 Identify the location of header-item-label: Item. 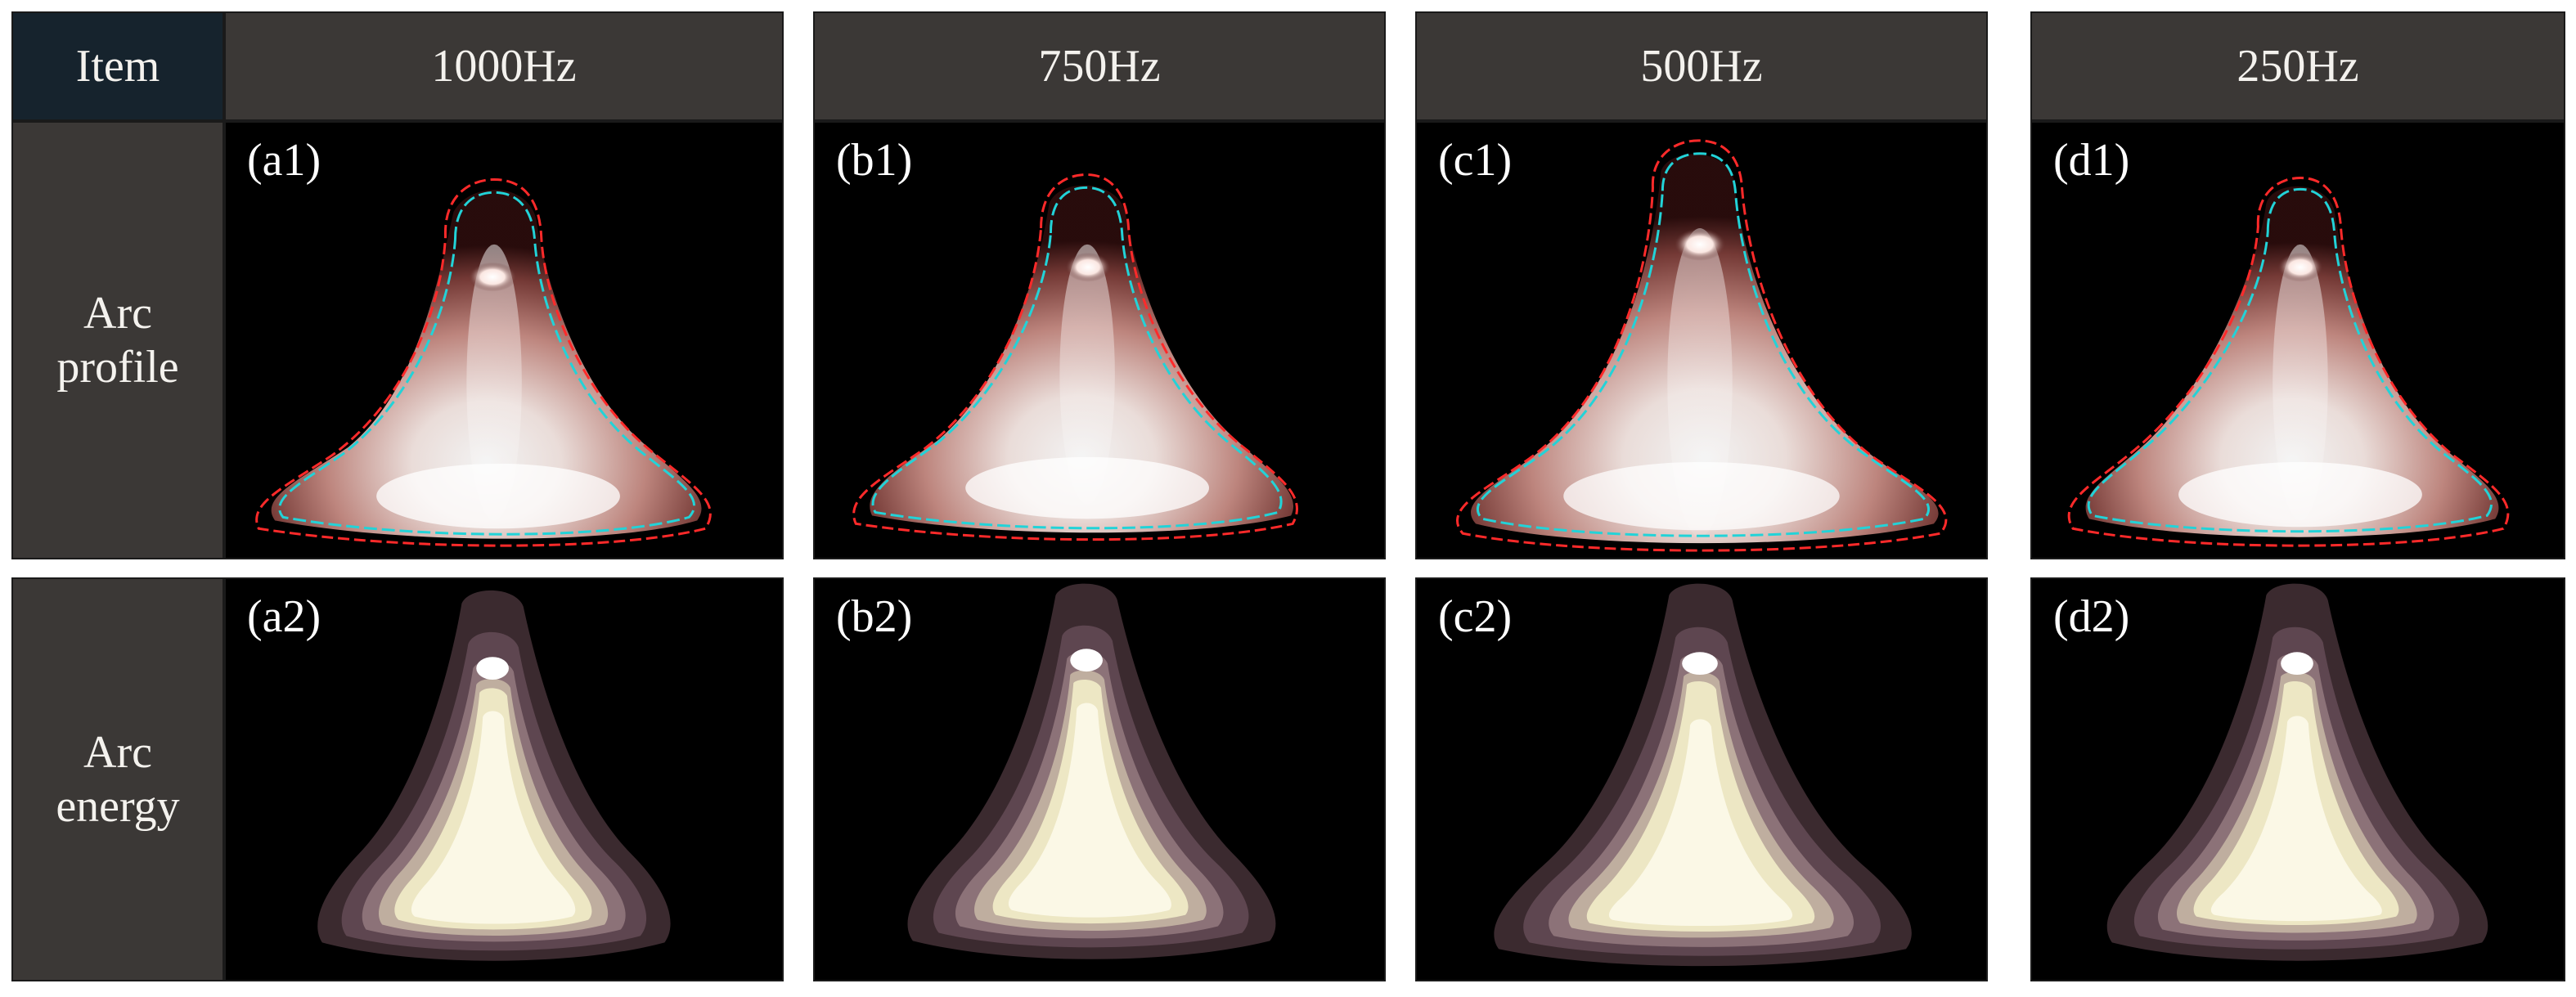
(117, 66).